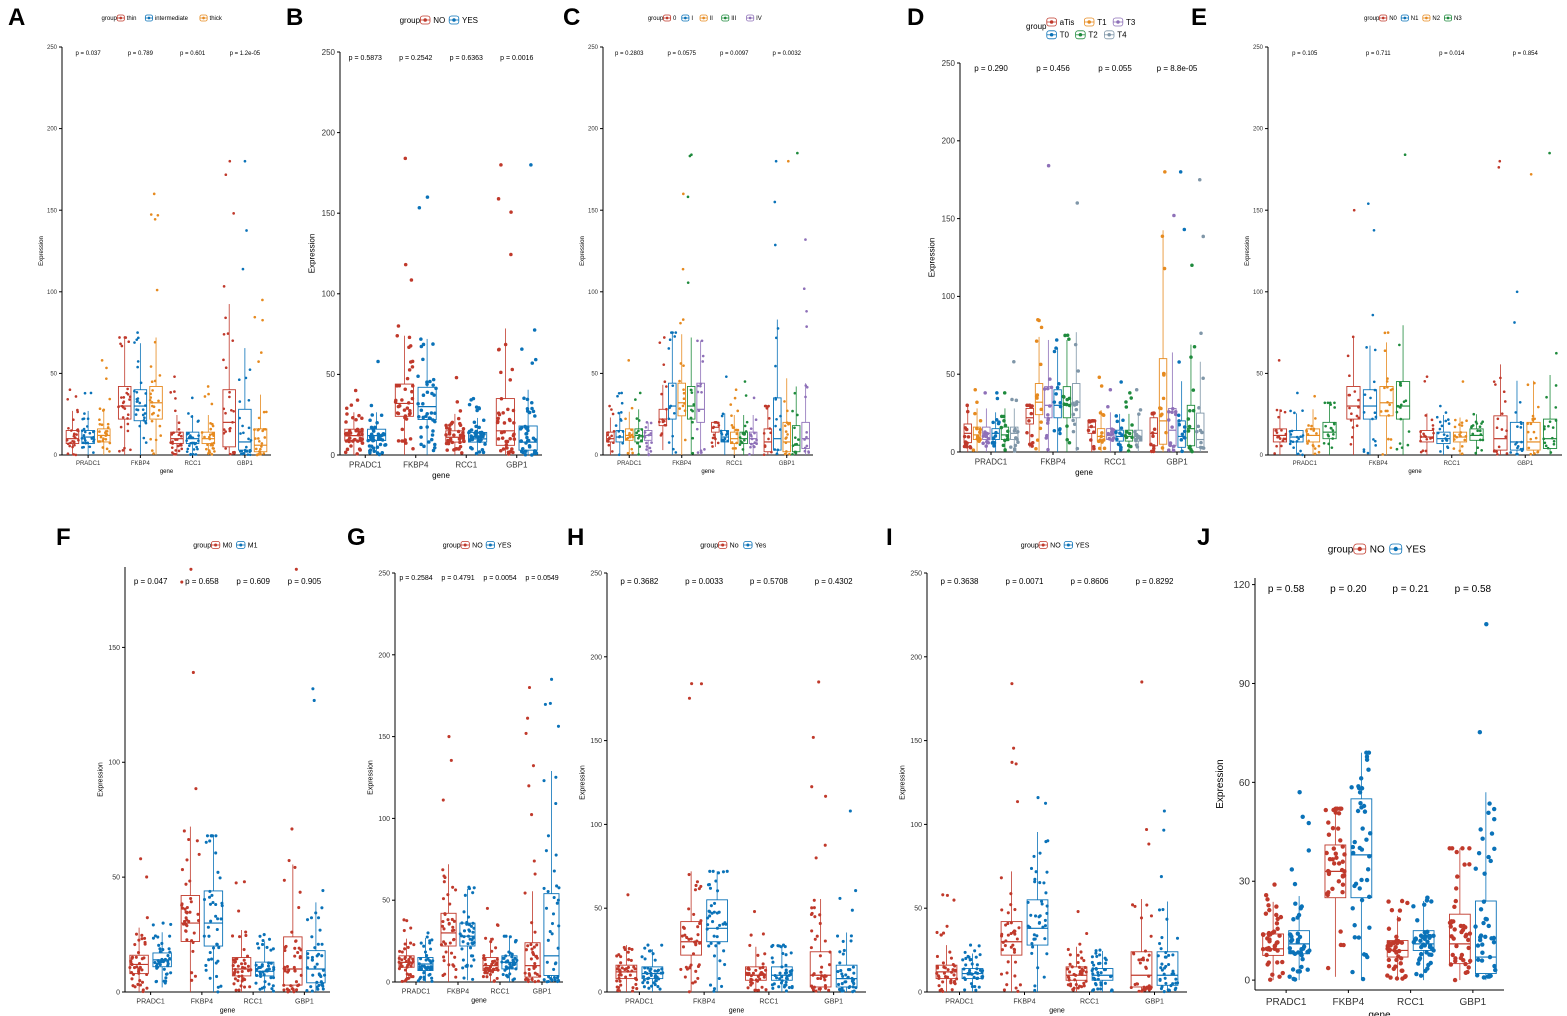 The width and height of the screenshot is (1567, 1016). Describe the element at coordinates (950, 374) in the screenshot. I see `y-tick-label: 50` at that location.